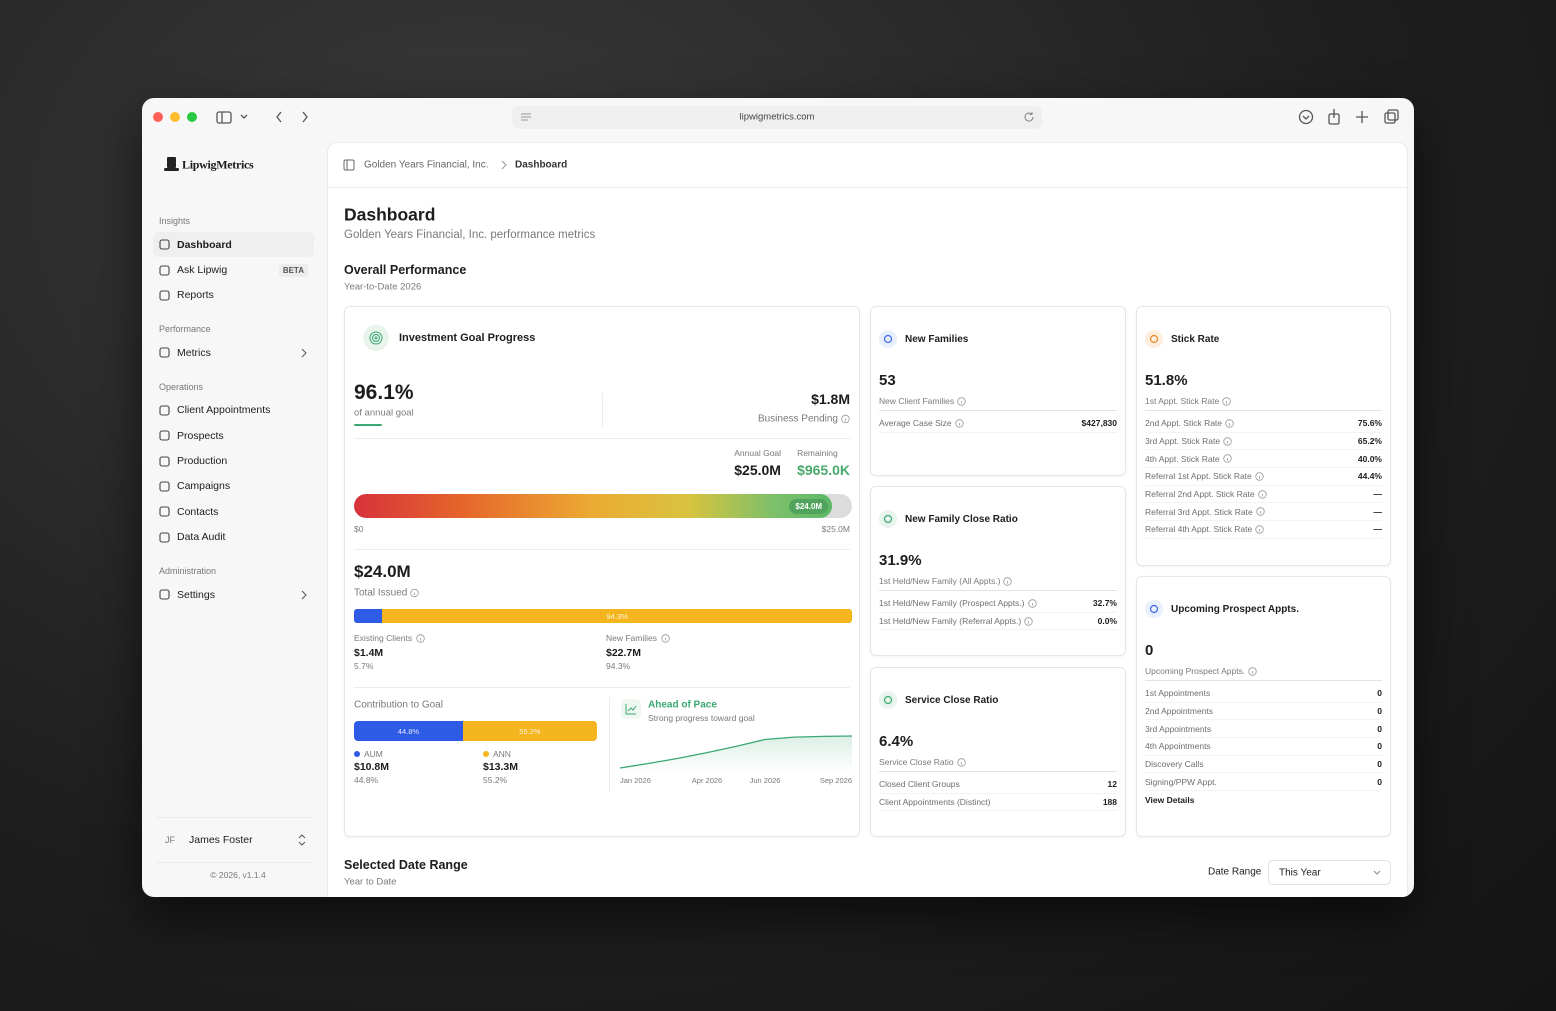 Image resolution: width=1556 pixels, height=1011 pixels. What do you see at coordinates (426, 165) in the screenshot?
I see `breadcrumb-item: Golden Years Financial, Inc.` at bounding box center [426, 165].